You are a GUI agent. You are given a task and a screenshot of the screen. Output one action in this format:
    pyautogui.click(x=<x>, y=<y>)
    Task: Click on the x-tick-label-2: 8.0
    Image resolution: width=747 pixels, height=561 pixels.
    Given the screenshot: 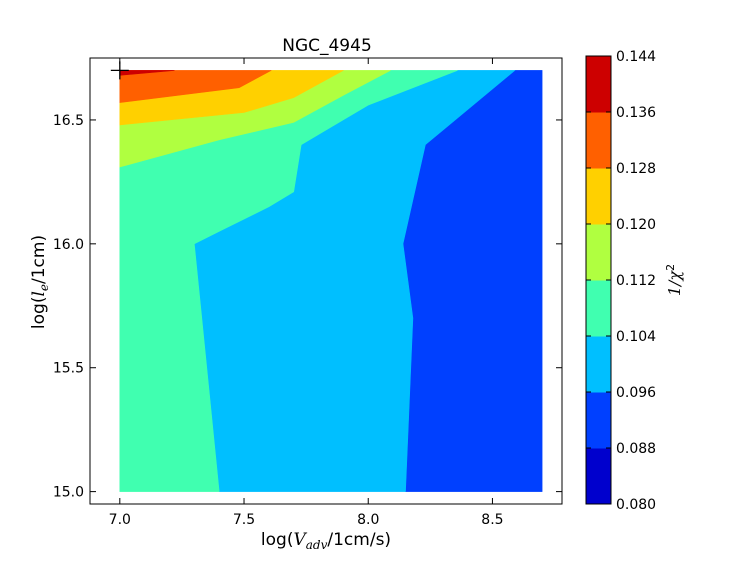 What is the action you would take?
    pyautogui.click(x=368, y=520)
    